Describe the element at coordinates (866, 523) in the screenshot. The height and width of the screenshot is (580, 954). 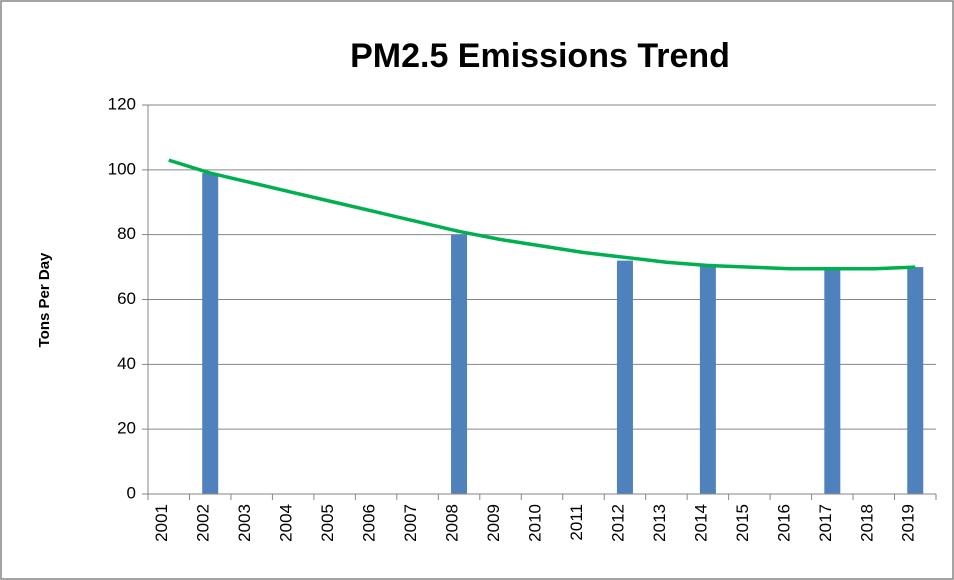
I see `x-tick-label: 2018` at that location.